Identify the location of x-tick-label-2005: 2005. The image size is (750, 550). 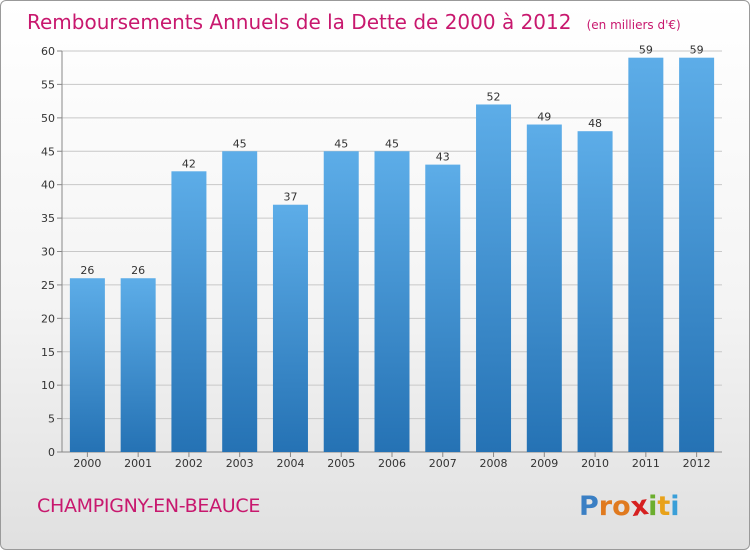
(341, 463).